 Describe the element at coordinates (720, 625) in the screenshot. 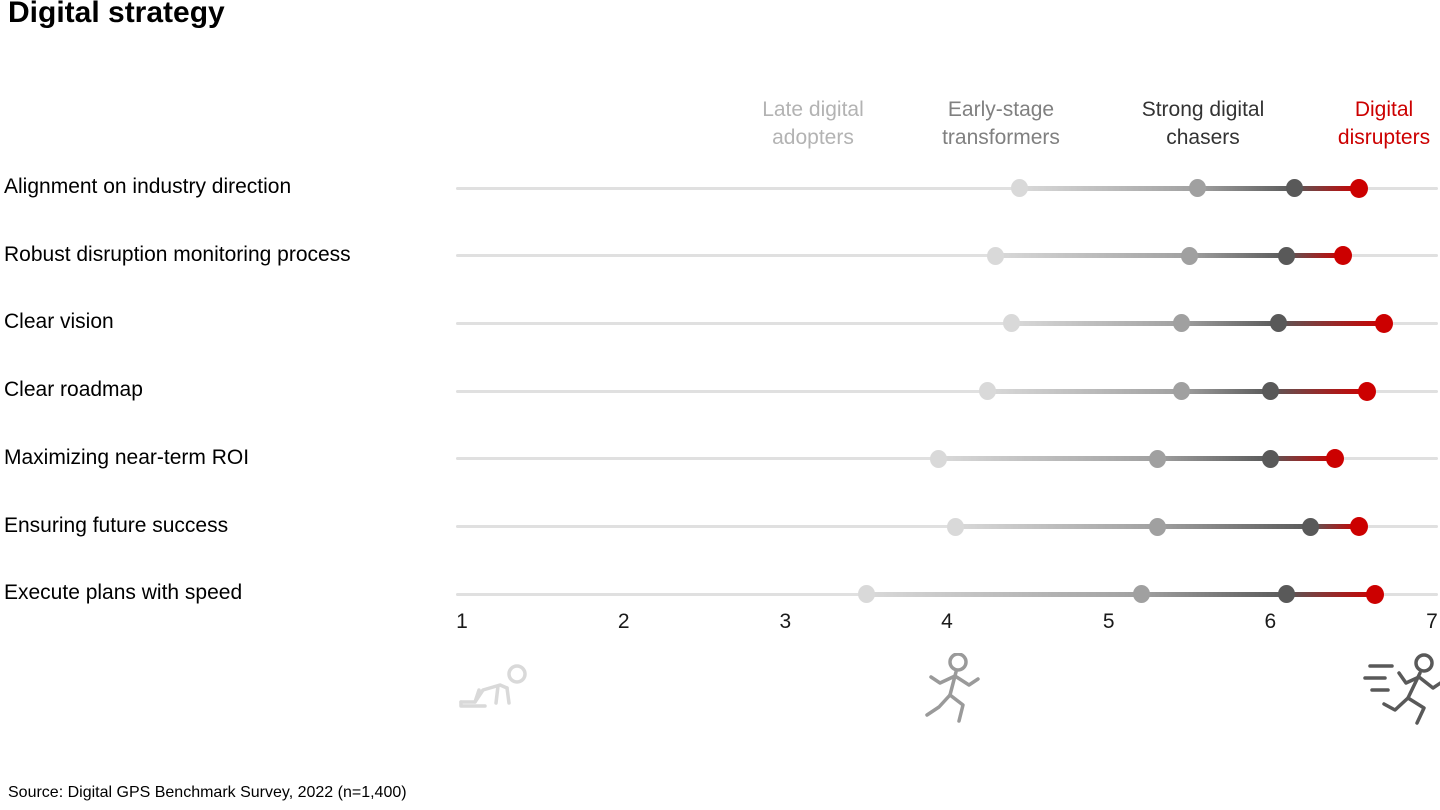

I see `x-axis: 1 2 3 4 5 6 7` at that location.